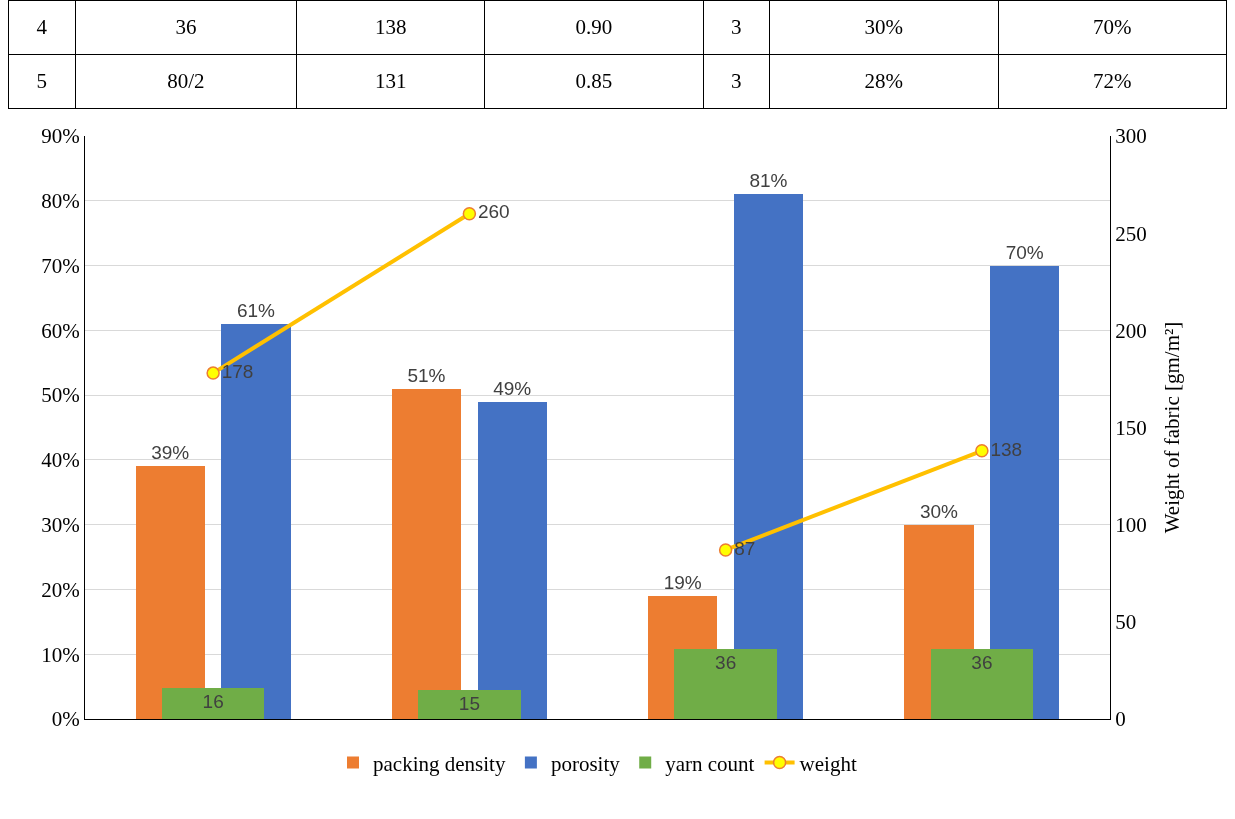  Describe the element at coordinates (41, 27) in the screenshot. I see `text: 4` at that location.